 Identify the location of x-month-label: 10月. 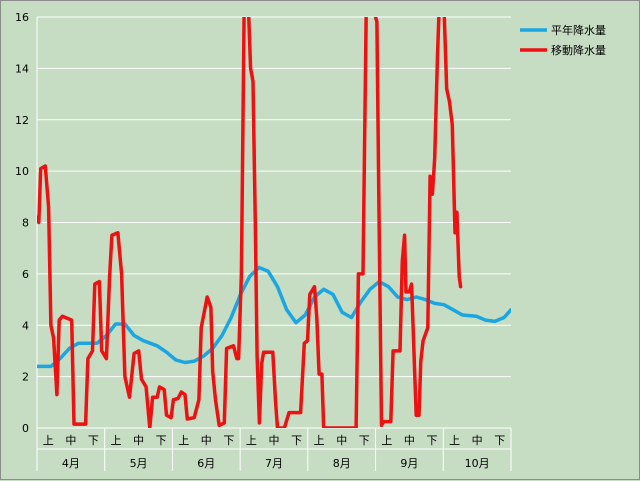
(477, 463).